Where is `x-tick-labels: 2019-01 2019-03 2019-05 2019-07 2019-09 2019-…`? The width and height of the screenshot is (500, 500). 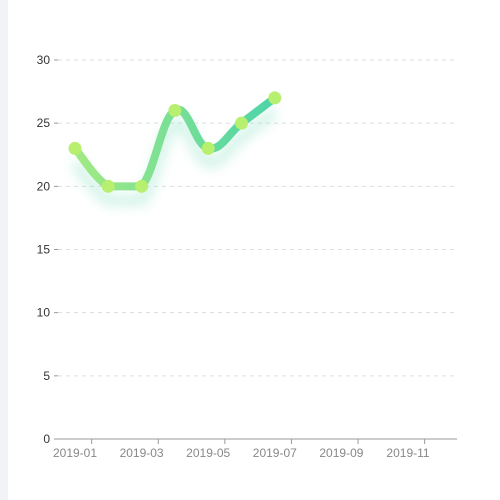
x-tick-labels: 2019-01 2019-03 2019-05 2019-07 2019-09 2019-… is located at coordinates (241, 453).